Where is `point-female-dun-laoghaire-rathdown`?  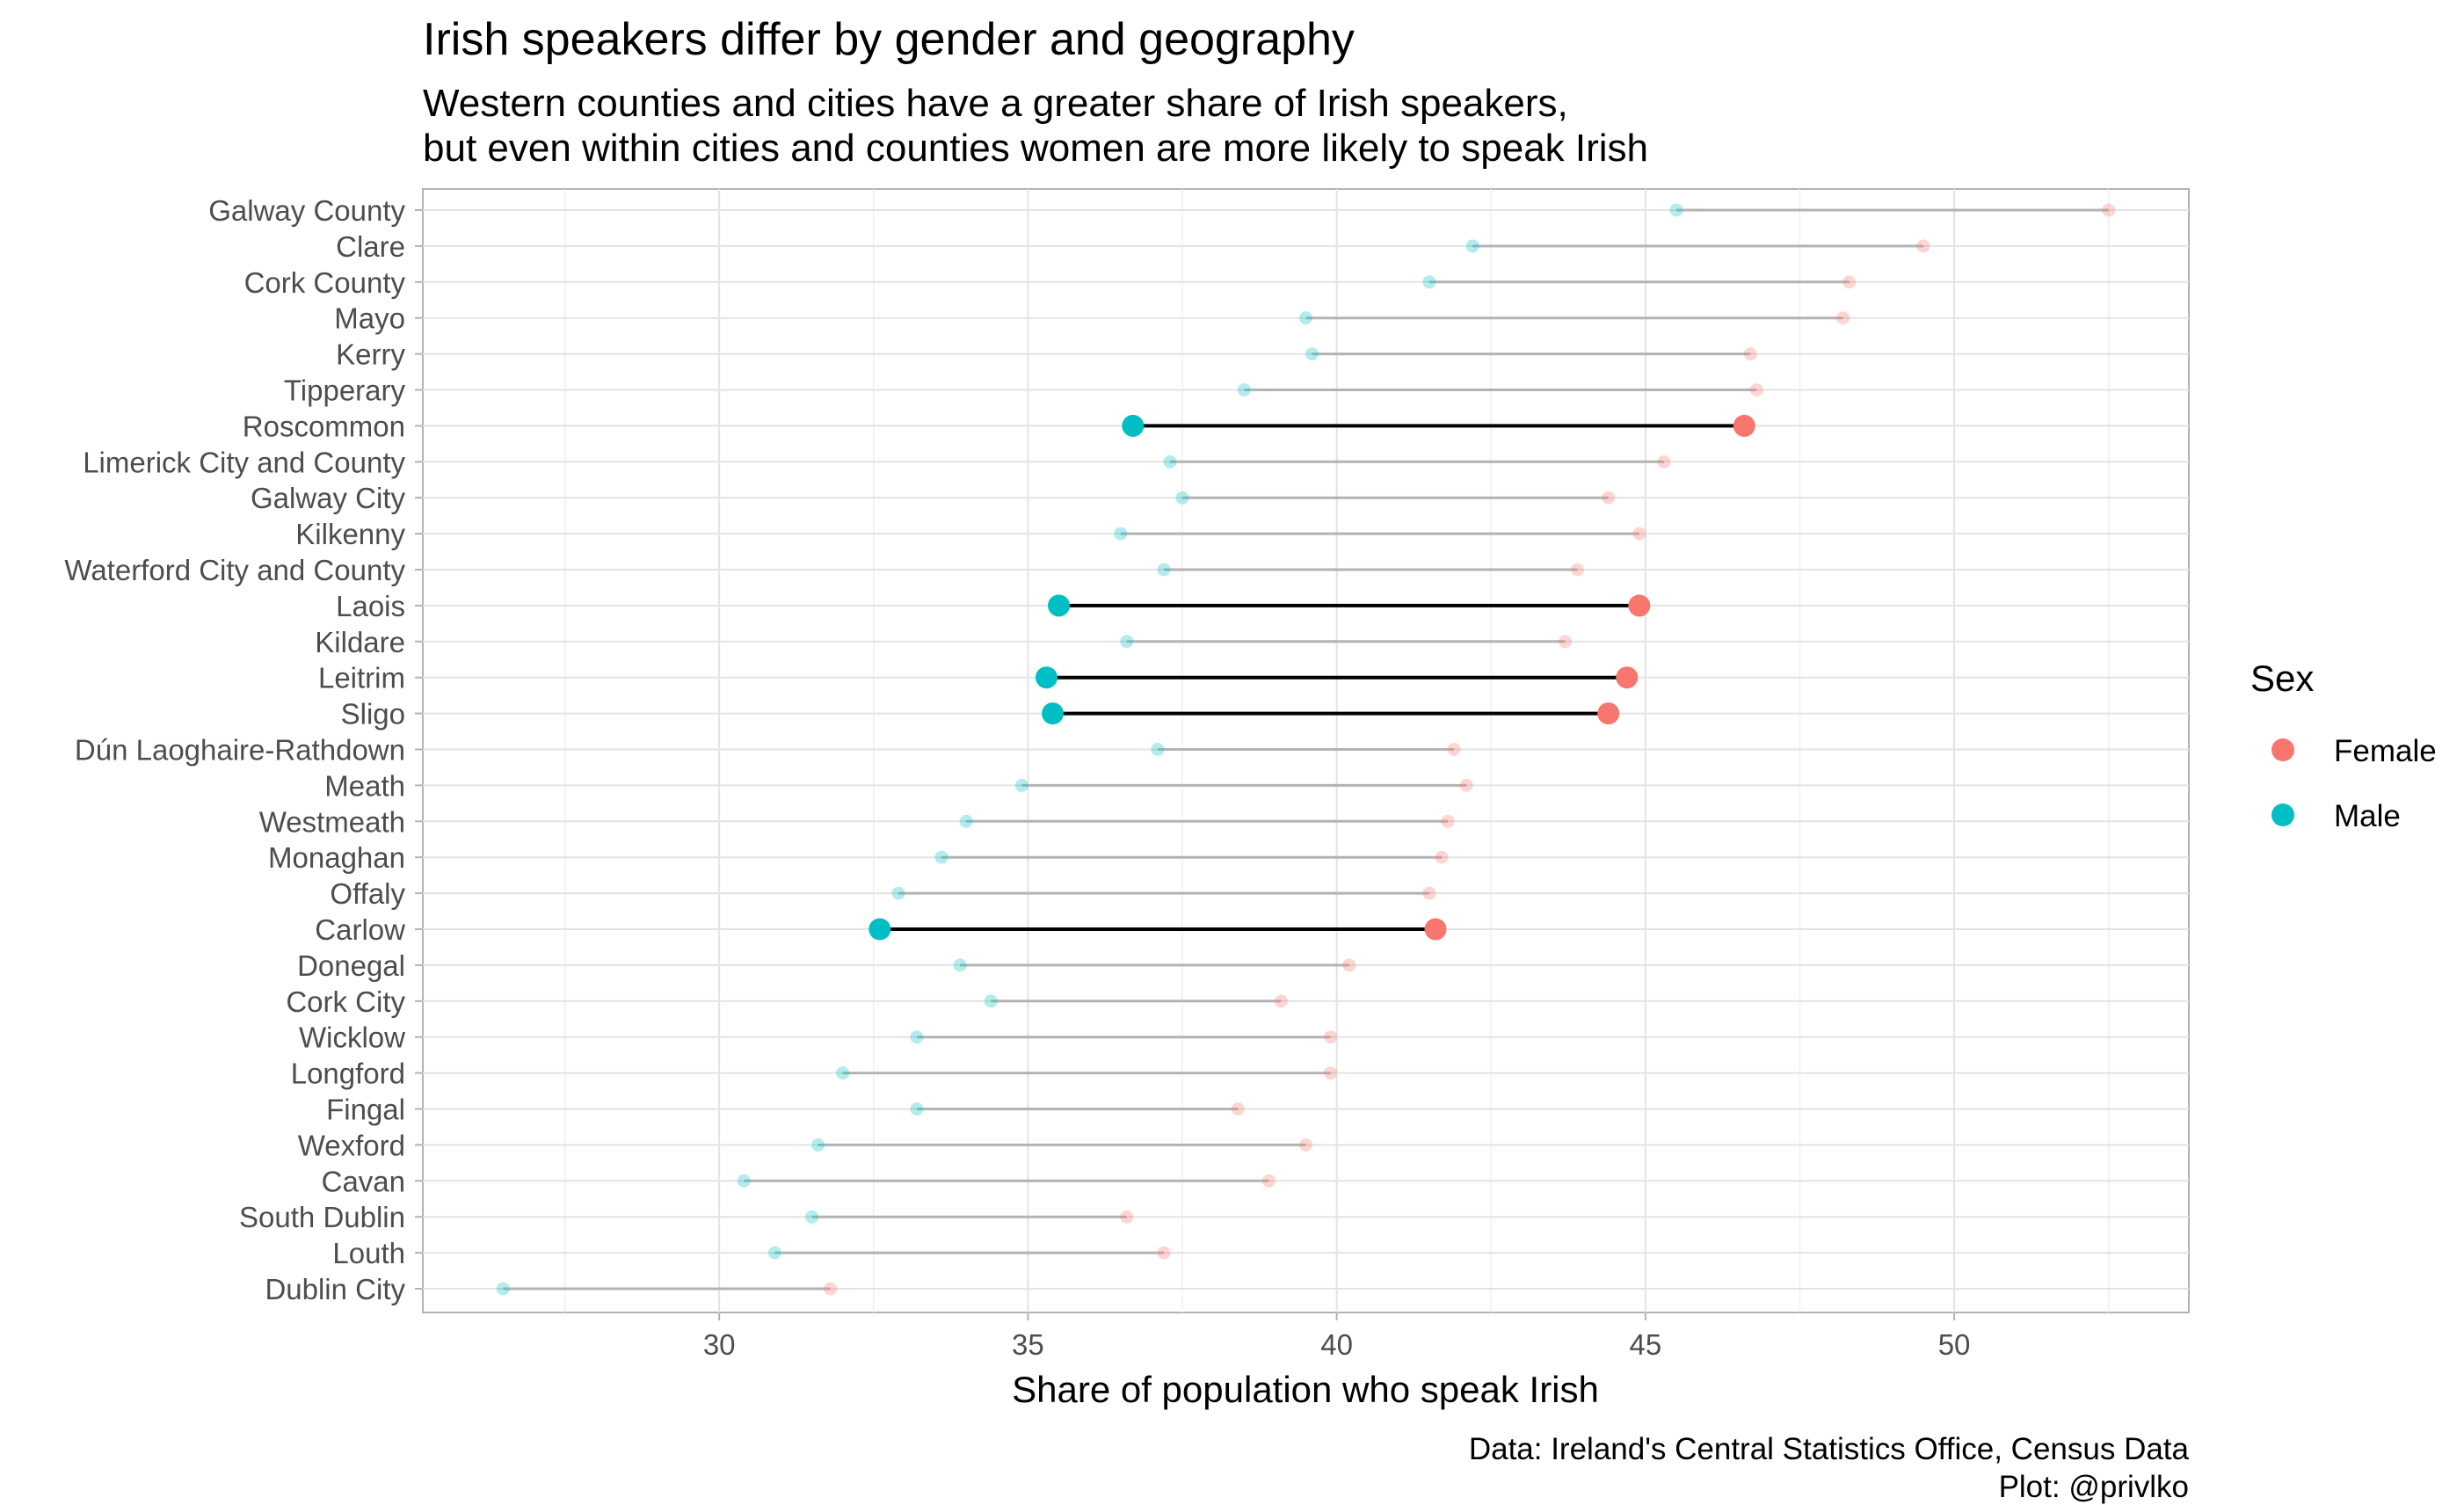
point-female-dun-laoghaire-rathdown is located at coordinates (1454, 749).